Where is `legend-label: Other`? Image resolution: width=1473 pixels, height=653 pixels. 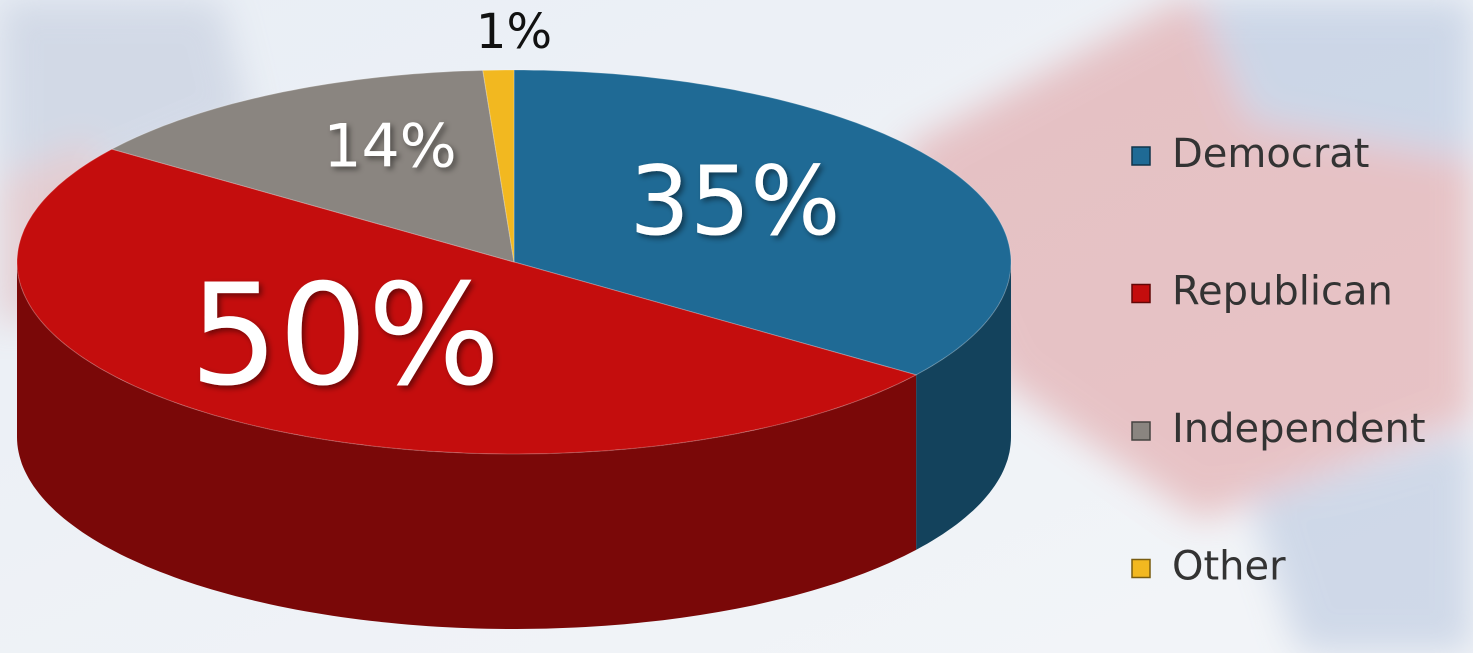 legend-label: Other is located at coordinates (1229, 567).